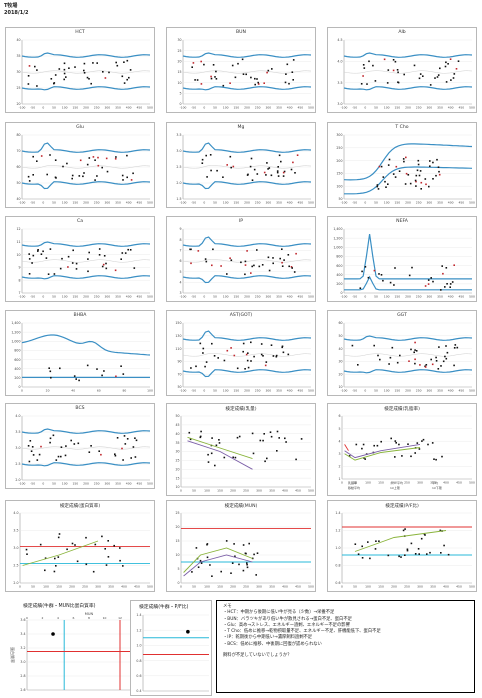  Describe the element at coordinates (60, 553) in the screenshot. I see `trend-line` at that location.